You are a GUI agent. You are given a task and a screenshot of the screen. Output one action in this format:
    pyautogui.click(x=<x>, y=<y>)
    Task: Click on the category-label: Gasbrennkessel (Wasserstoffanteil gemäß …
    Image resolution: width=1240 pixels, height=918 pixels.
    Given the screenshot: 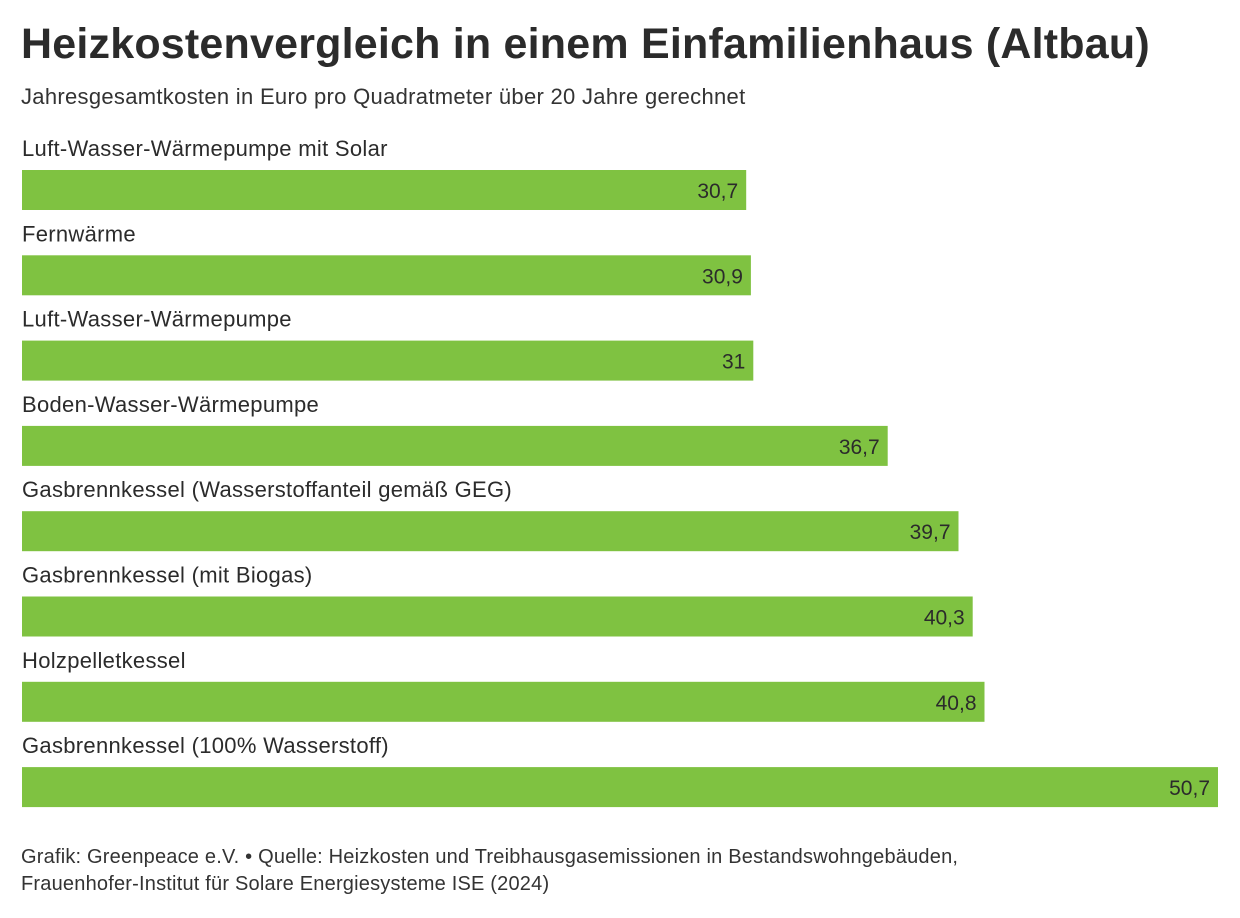 What is the action you would take?
    pyautogui.click(x=267, y=489)
    